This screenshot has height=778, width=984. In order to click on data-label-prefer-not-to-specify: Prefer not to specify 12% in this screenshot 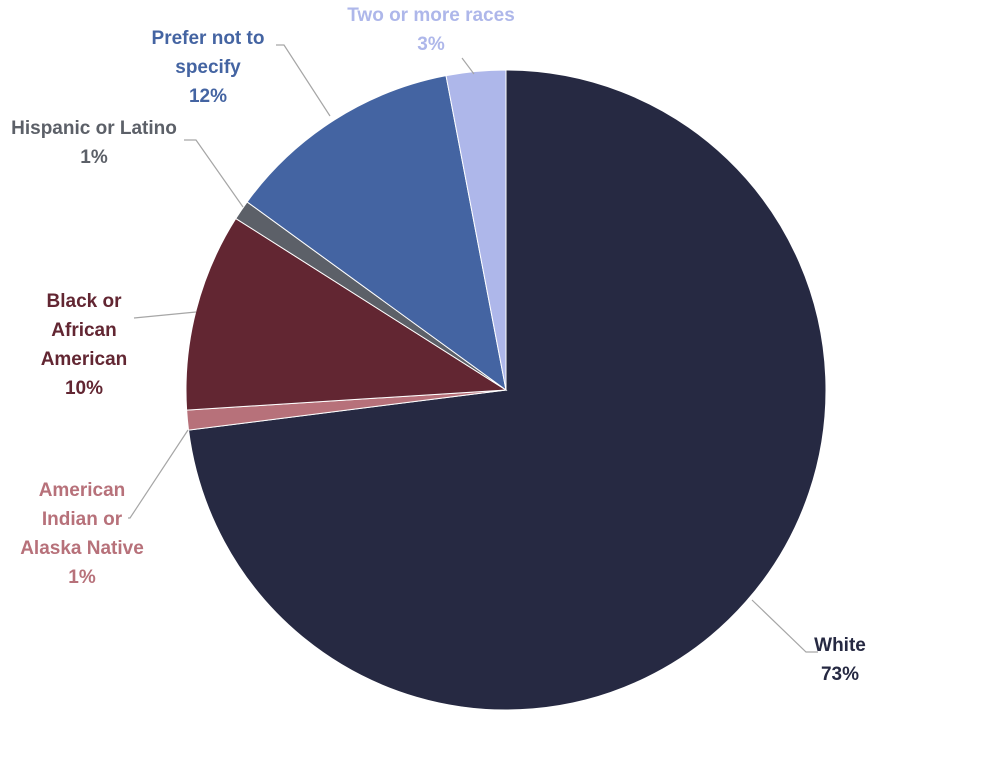, I will do `click(208, 67)`.